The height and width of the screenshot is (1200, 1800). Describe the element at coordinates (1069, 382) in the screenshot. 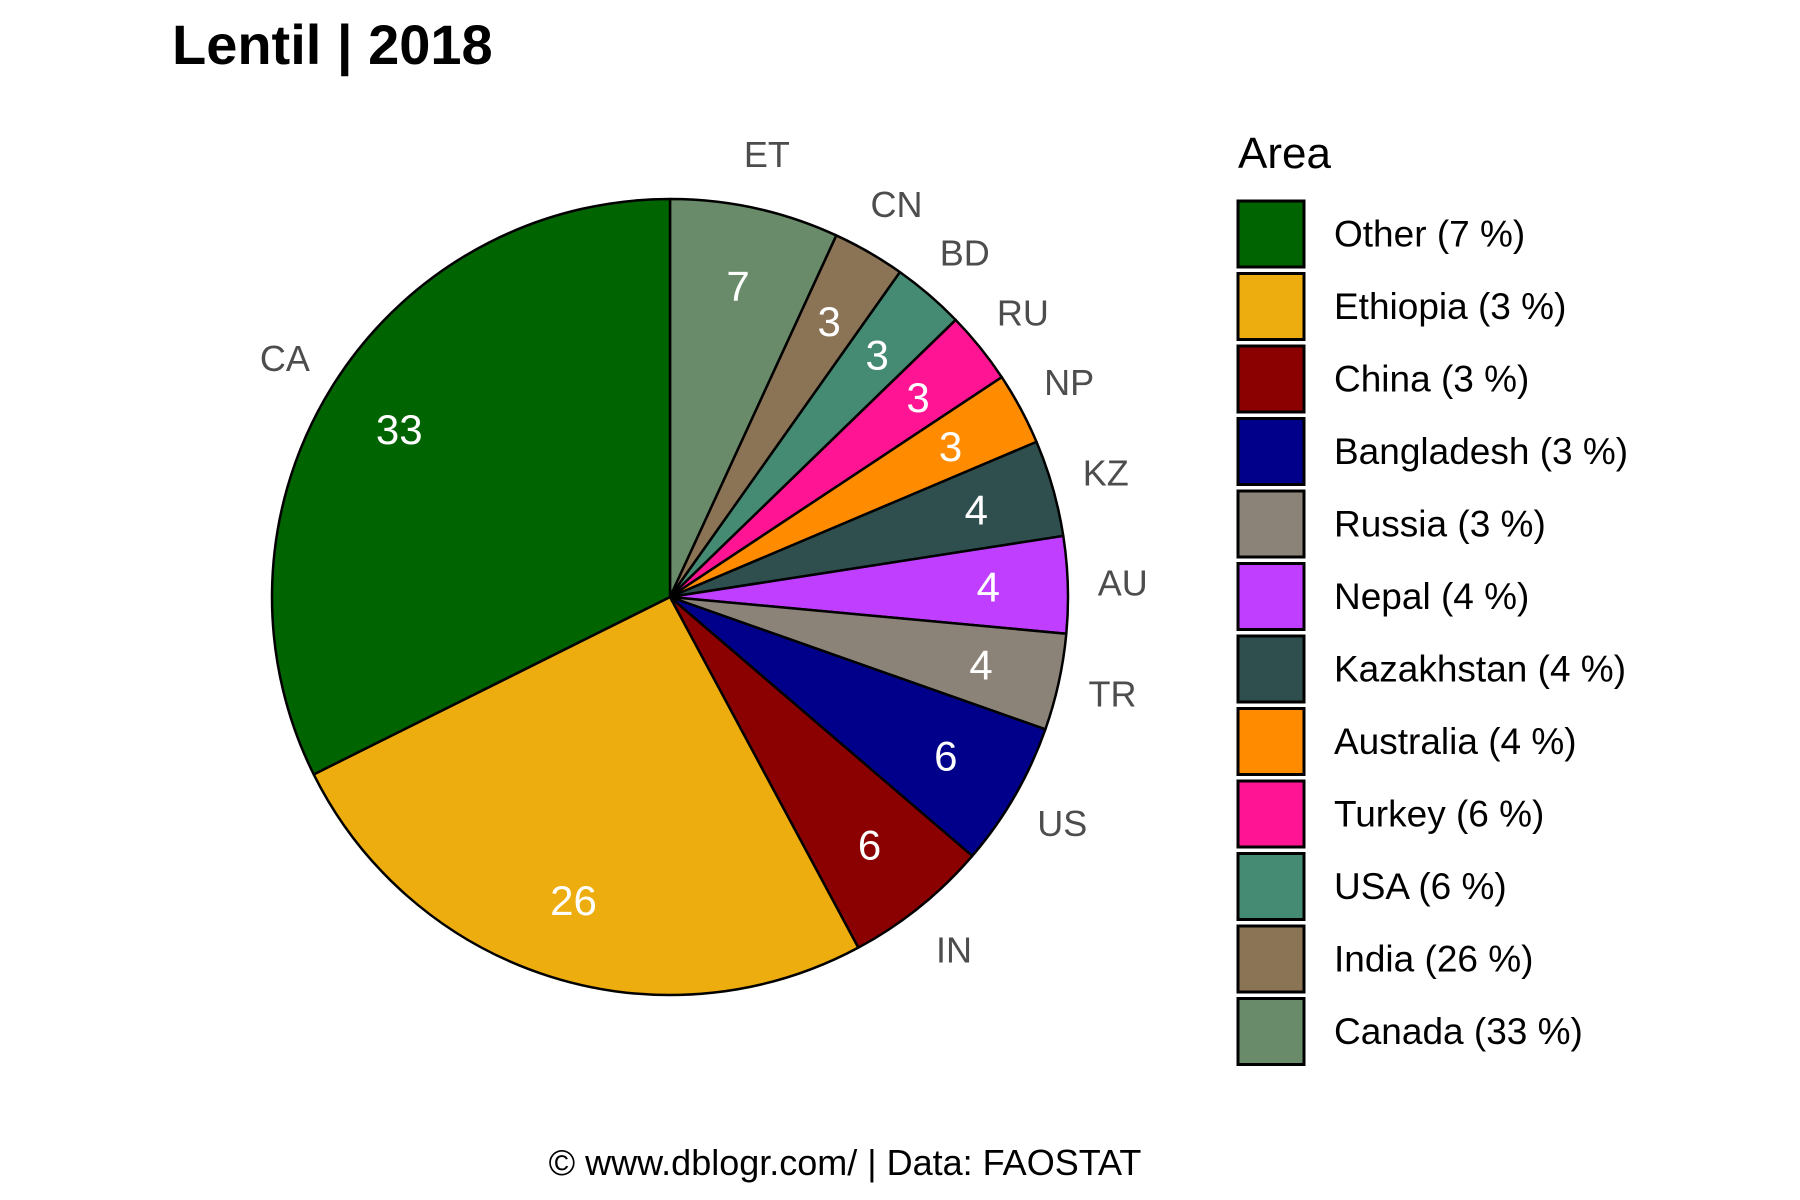

I see `slice-code-label: NP` at that location.